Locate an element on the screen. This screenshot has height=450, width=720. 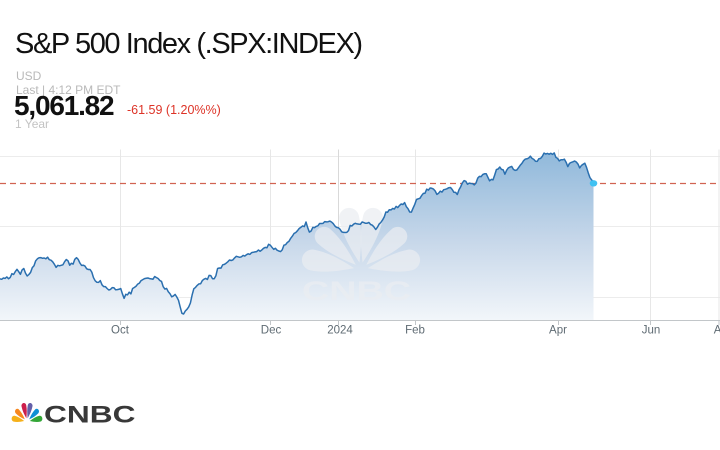
svg-text: Feb is located at coordinates (415, 331).